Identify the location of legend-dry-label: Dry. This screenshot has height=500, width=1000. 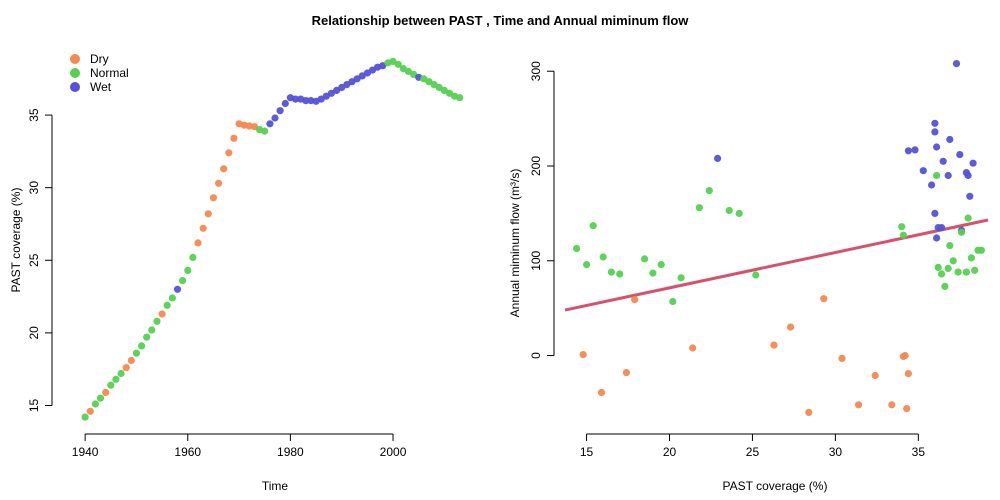
(99, 59).